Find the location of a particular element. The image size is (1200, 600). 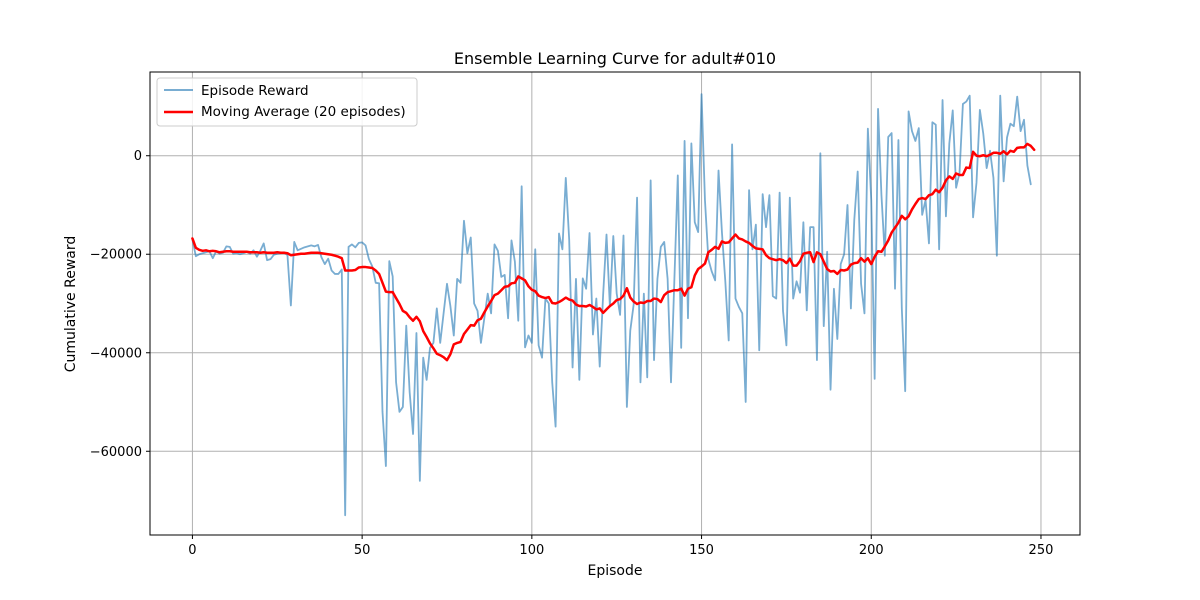

y-tick-label: −20000 is located at coordinates (116, 255).